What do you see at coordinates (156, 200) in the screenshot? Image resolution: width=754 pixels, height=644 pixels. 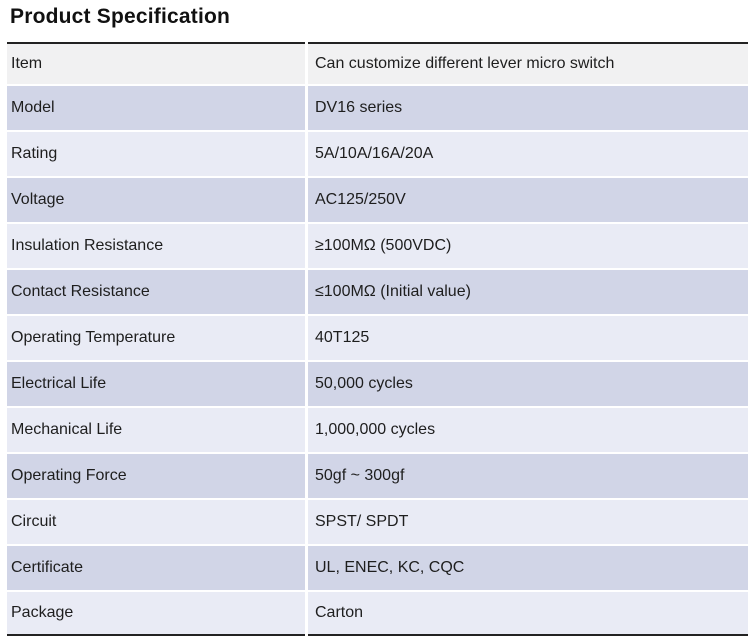 I see `spec-label-cell: Voltage` at bounding box center [156, 200].